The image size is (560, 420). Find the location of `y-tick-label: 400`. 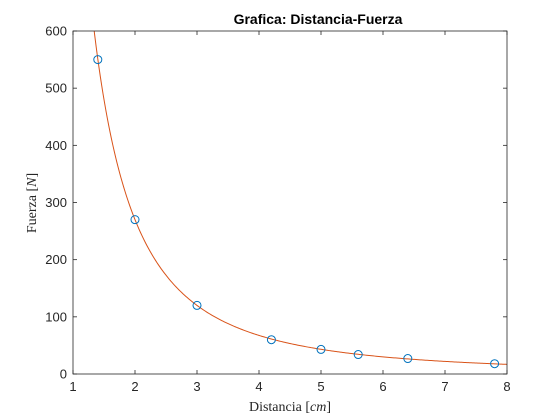

y-tick-label: 400 is located at coordinates (56, 145).